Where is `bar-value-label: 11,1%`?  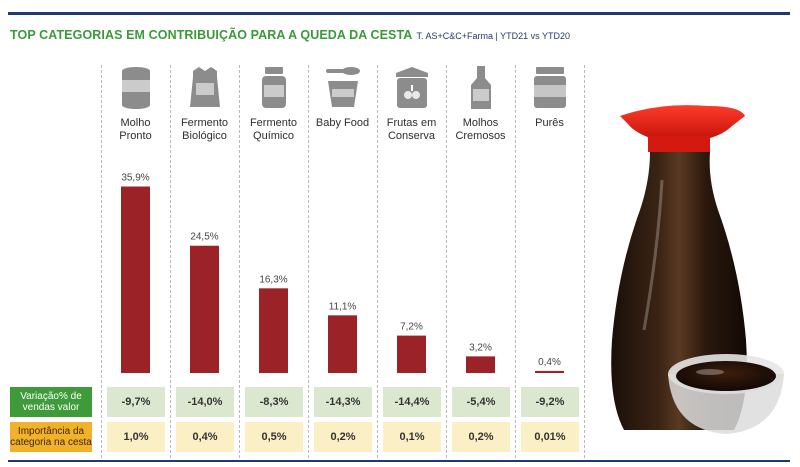 bar-value-label: 11,1% is located at coordinates (343, 306).